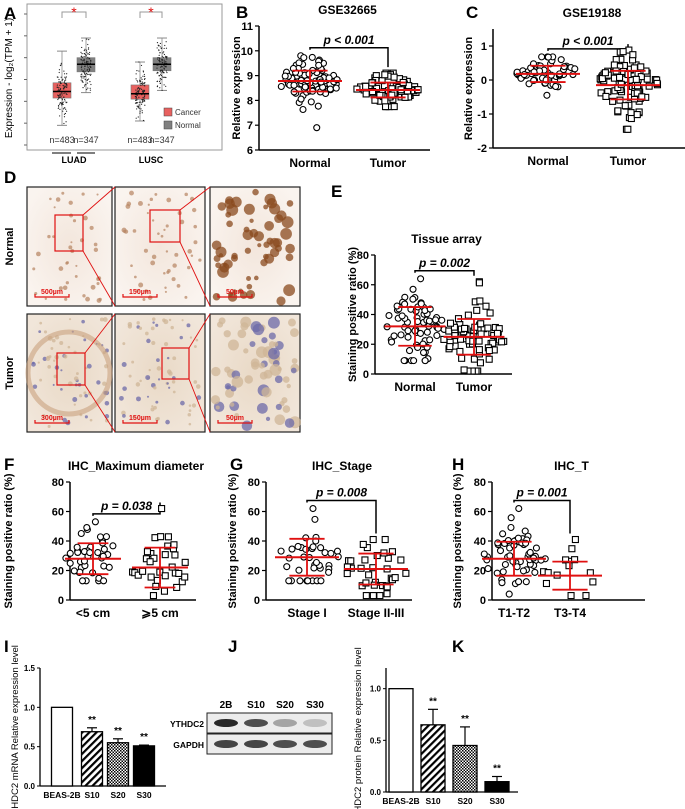 The height and width of the screenshot is (809, 685). What do you see at coordinates (237, 88) in the screenshot?
I see `y-axis-label: Relative expression` at bounding box center [237, 88].